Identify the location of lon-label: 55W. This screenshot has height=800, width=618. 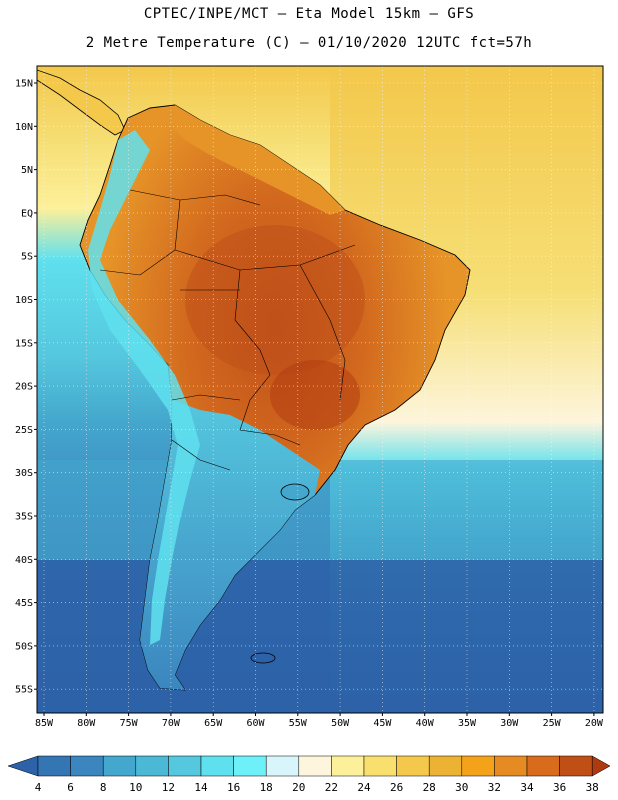
(298, 723).